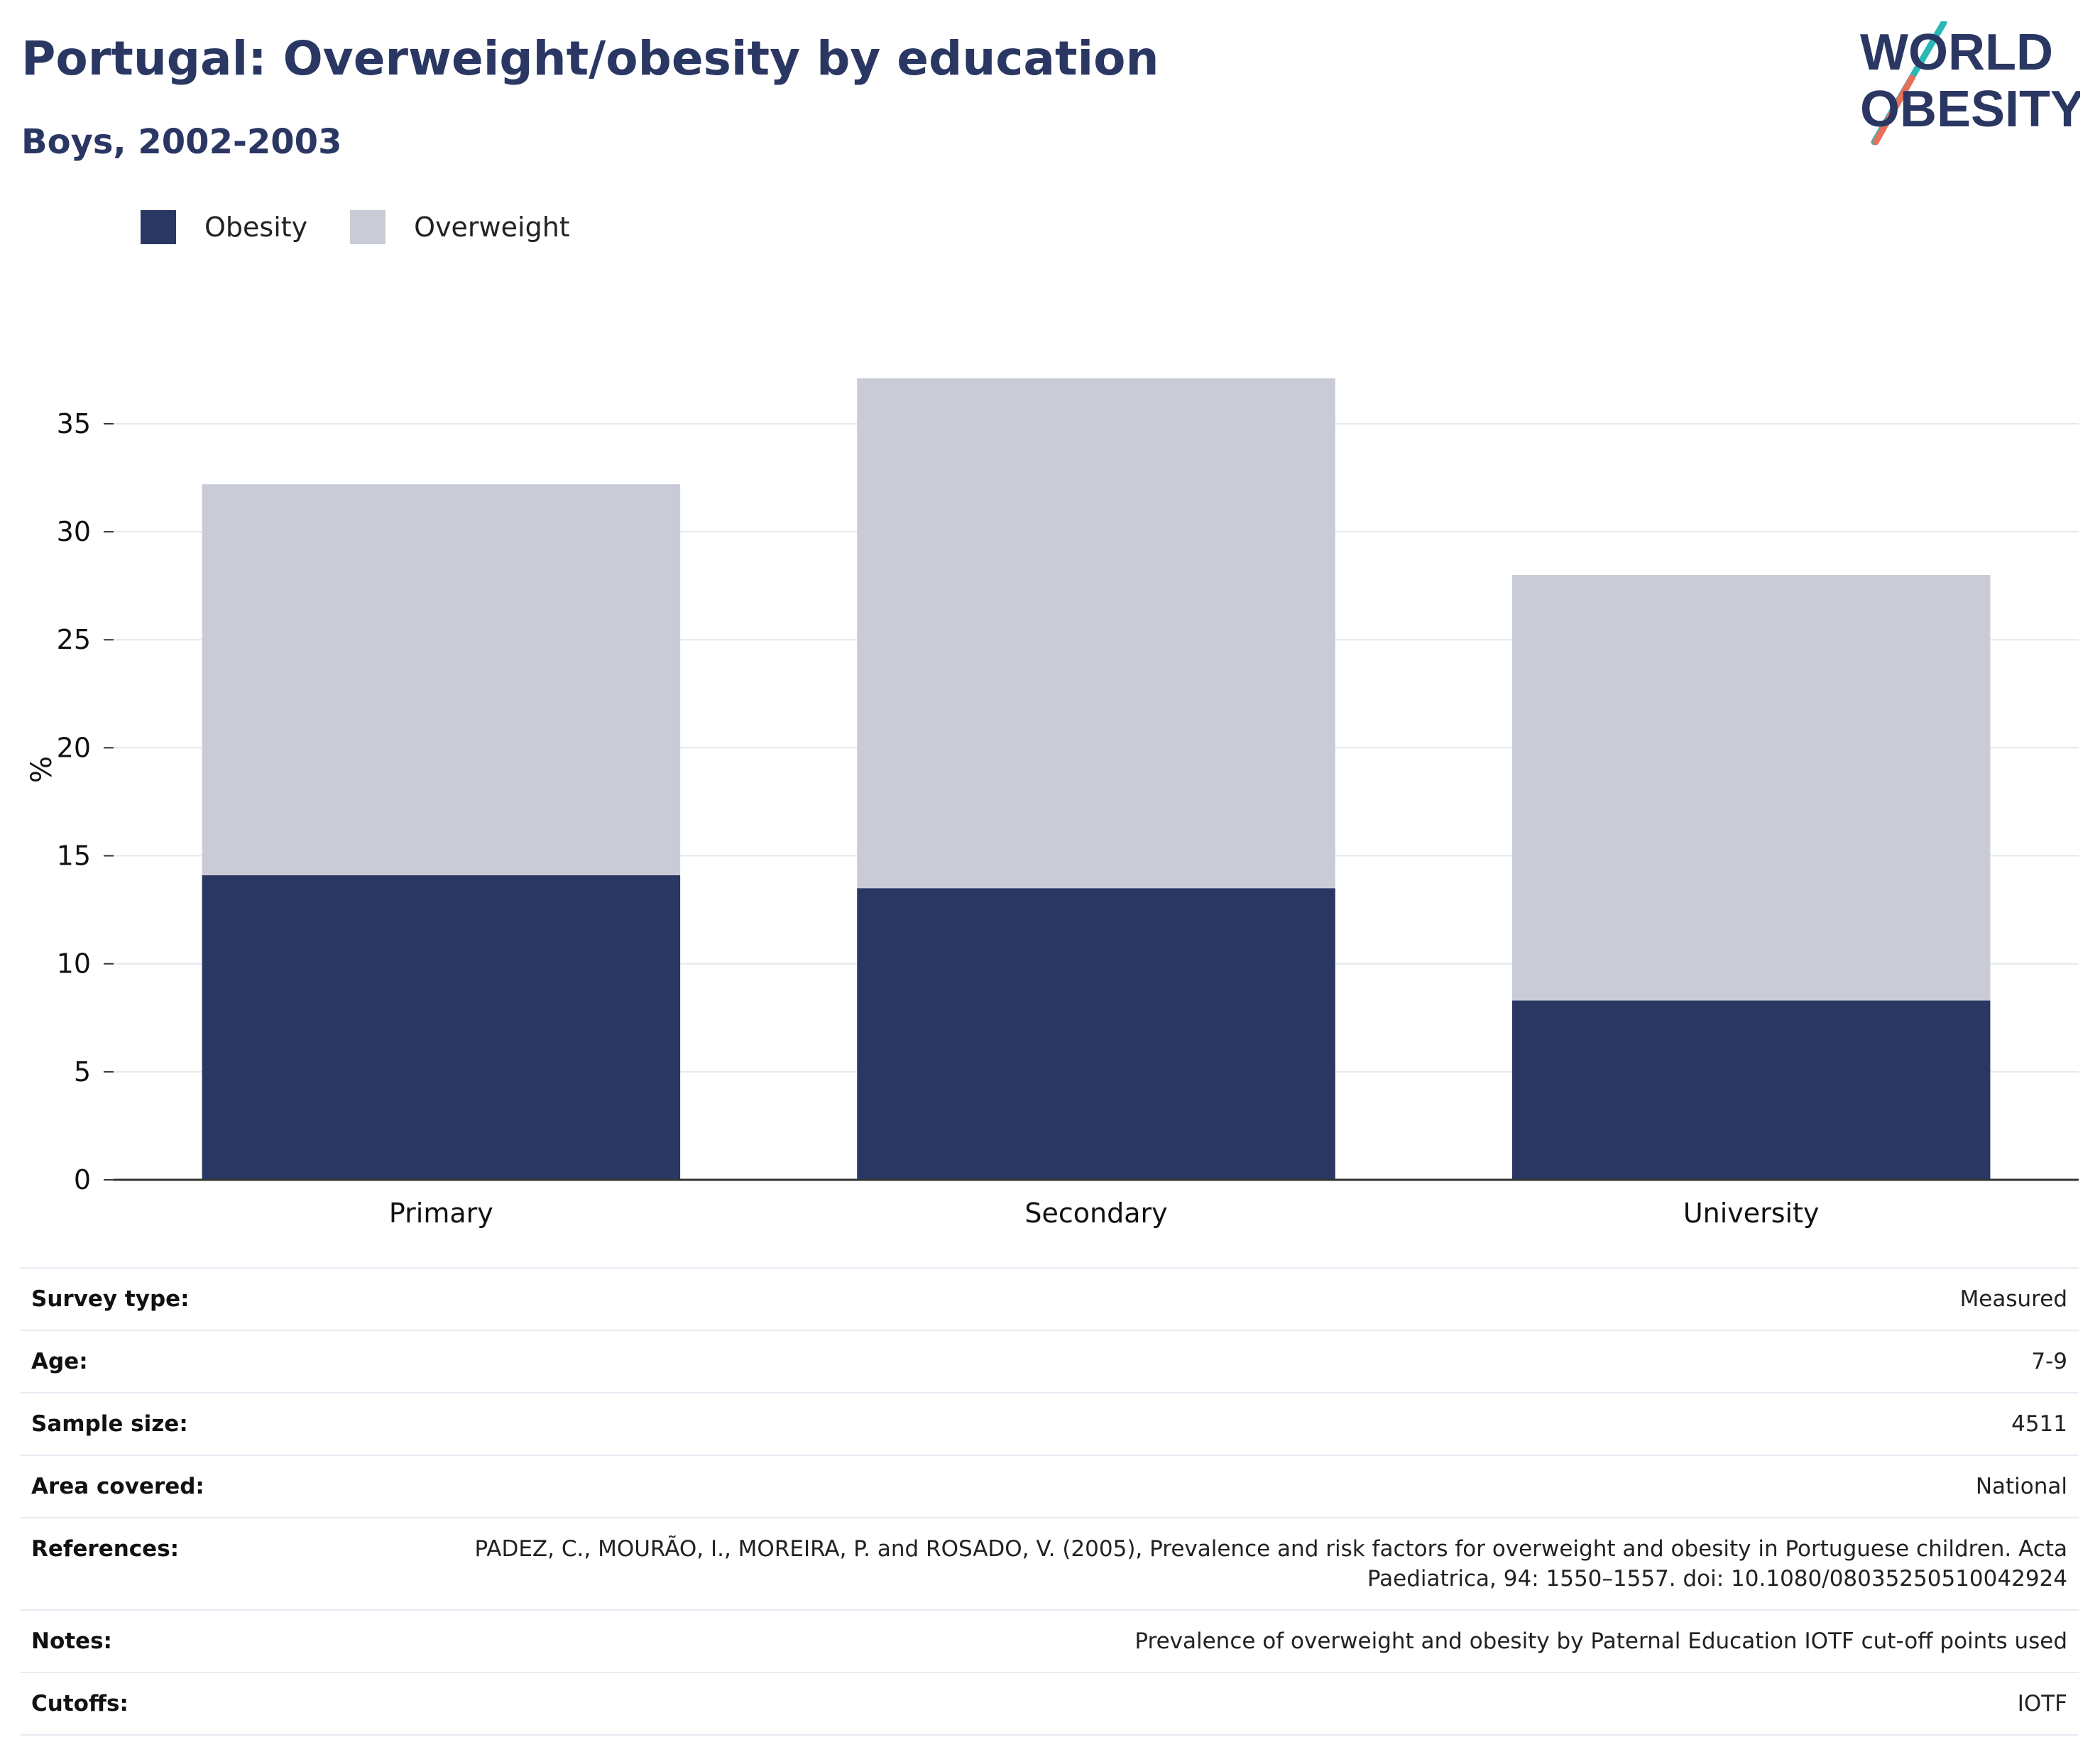  What do you see at coordinates (1049, 1486) in the screenshot?
I see `info-row: Area covered: National` at bounding box center [1049, 1486].